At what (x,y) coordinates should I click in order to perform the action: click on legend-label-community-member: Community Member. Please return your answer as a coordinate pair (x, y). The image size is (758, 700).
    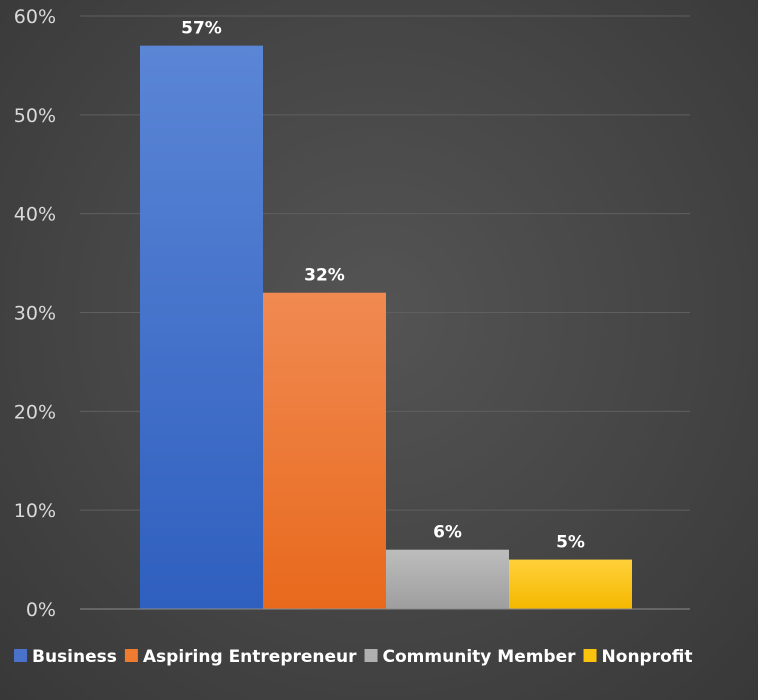
    Looking at the image, I should click on (480, 657).